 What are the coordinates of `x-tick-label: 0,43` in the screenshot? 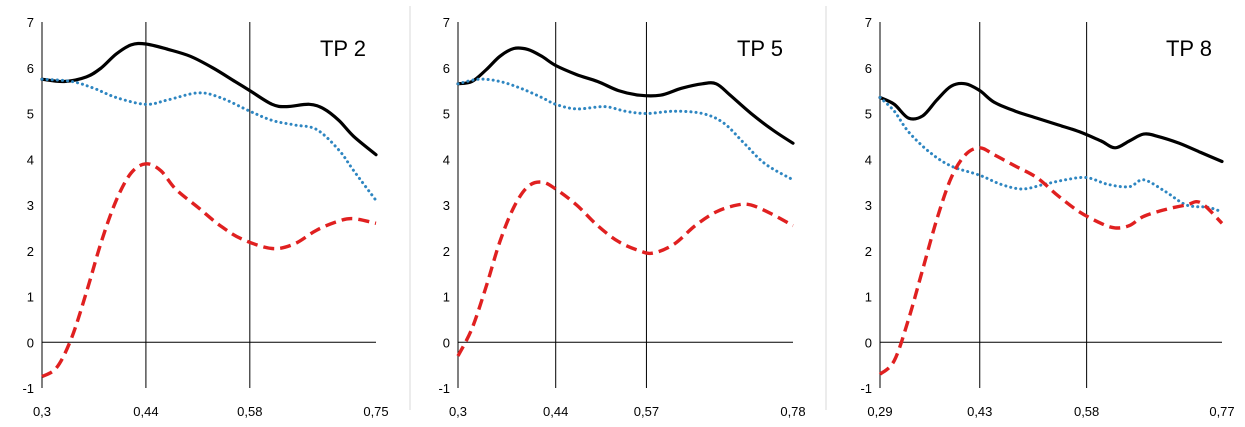 It's located at (979, 411).